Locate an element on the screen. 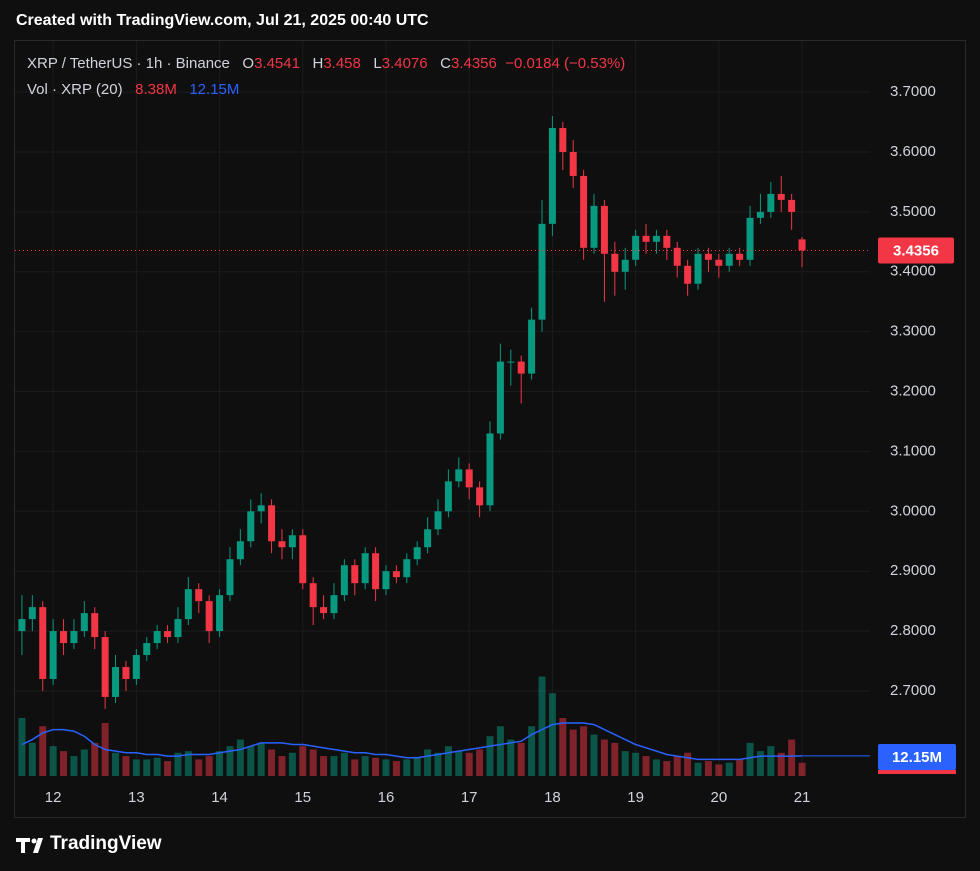 Image resolution: width=980 pixels, height=871 pixels. volume-value: 8.38M is located at coordinates (156, 89).